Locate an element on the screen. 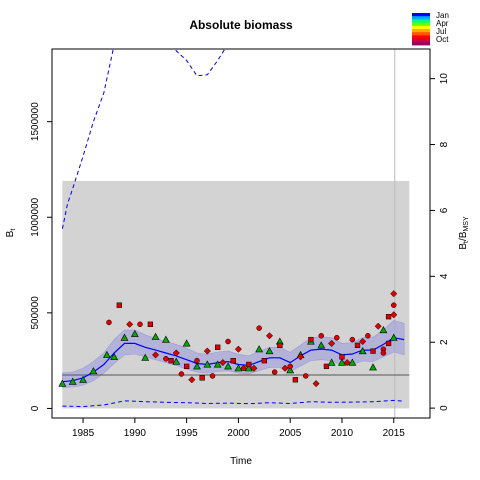 This screenshot has width=480, height=480. y-right-label-main: B is located at coordinates (463, 246).